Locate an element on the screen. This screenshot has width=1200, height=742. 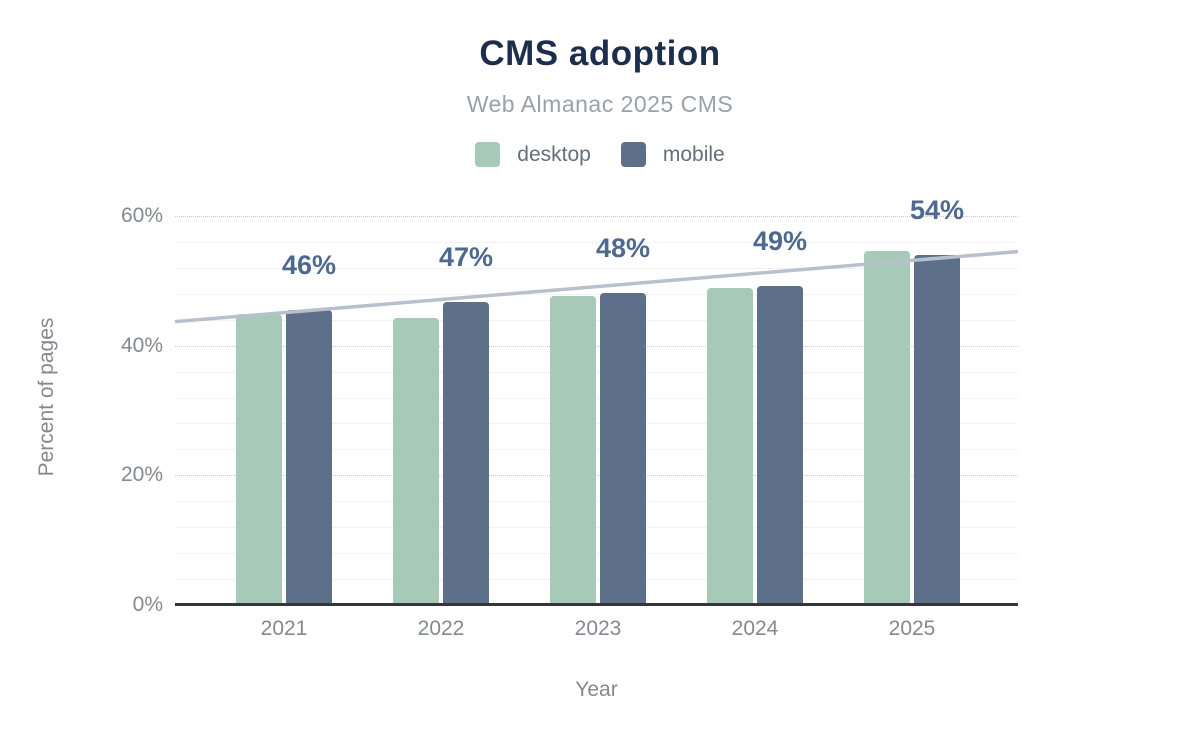
y-tick-label: 40% is located at coordinates (141, 345).